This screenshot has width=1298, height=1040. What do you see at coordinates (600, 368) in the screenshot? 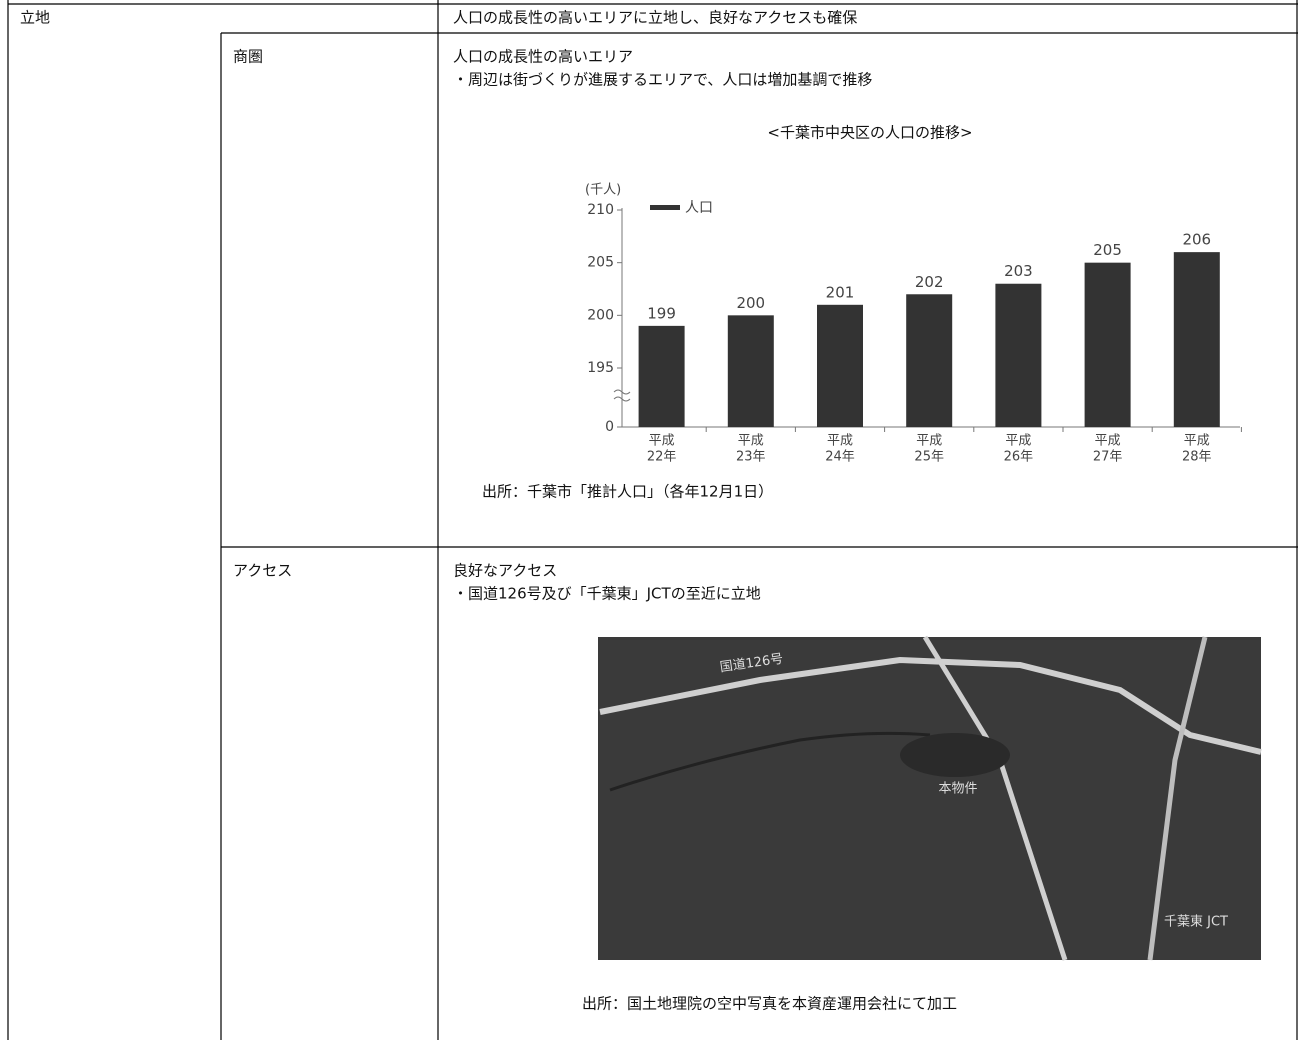
I see `y-tick-label: 195` at bounding box center [600, 368].